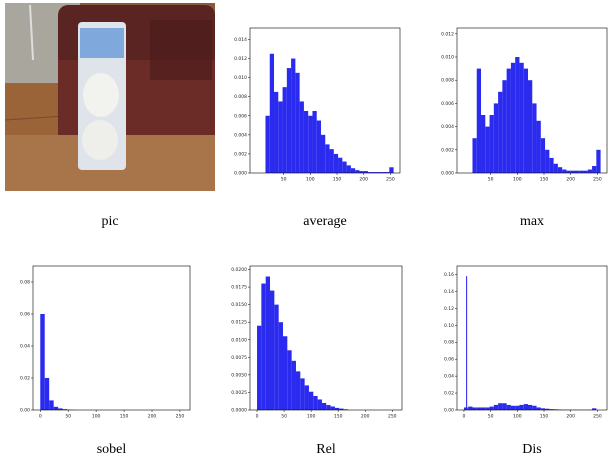 The image size is (613, 462). What do you see at coordinates (240, 40) in the screenshot?
I see `y-tick-label: 0.014` at bounding box center [240, 40].